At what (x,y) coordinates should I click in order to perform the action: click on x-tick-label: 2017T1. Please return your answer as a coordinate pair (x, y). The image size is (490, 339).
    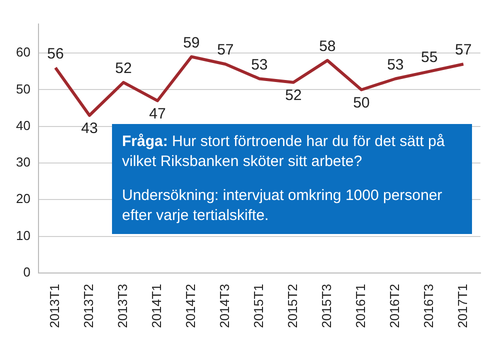
    Looking at the image, I should click on (462, 306).